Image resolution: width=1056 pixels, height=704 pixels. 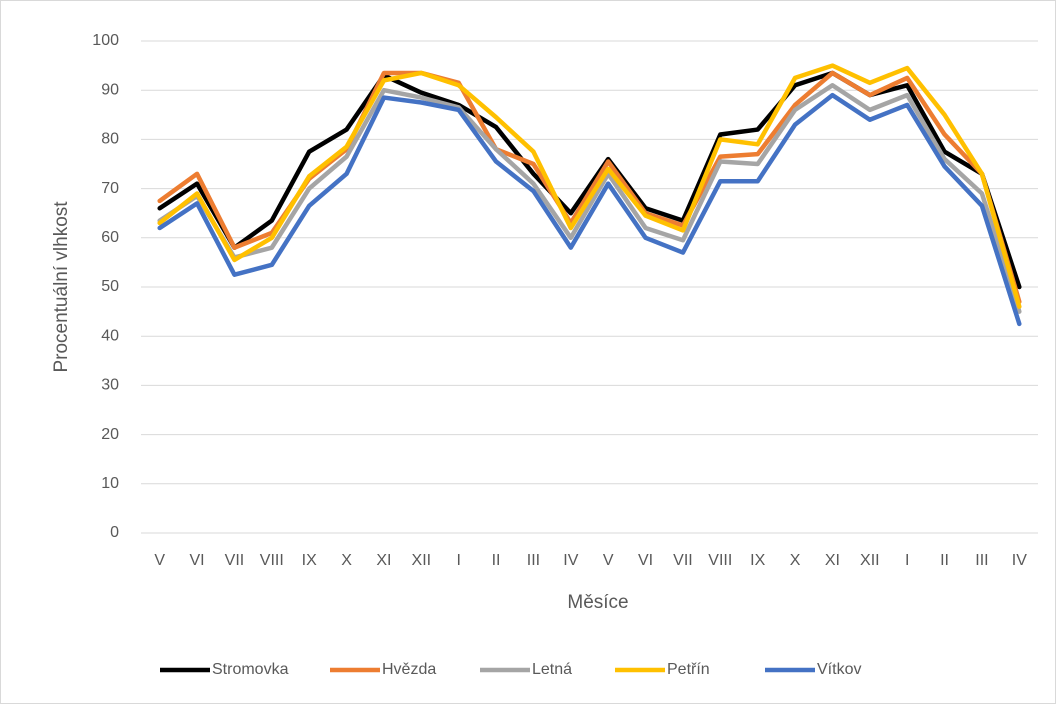 What do you see at coordinates (110, 385) in the screenshot?
I see `y-tick-label: 30` at bounding box center [110, 385].